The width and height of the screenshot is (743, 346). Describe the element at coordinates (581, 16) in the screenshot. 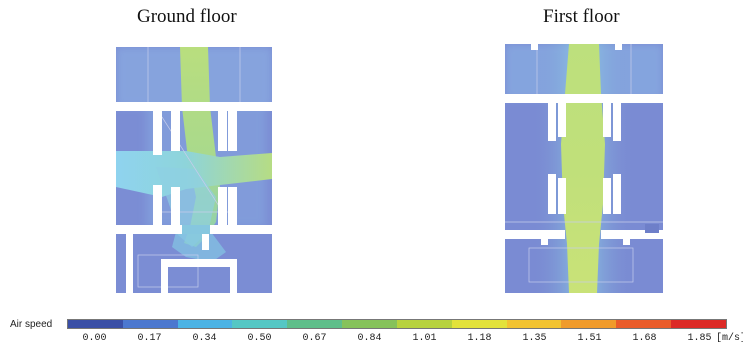

I see `first-floor-title: First floor` at that location.